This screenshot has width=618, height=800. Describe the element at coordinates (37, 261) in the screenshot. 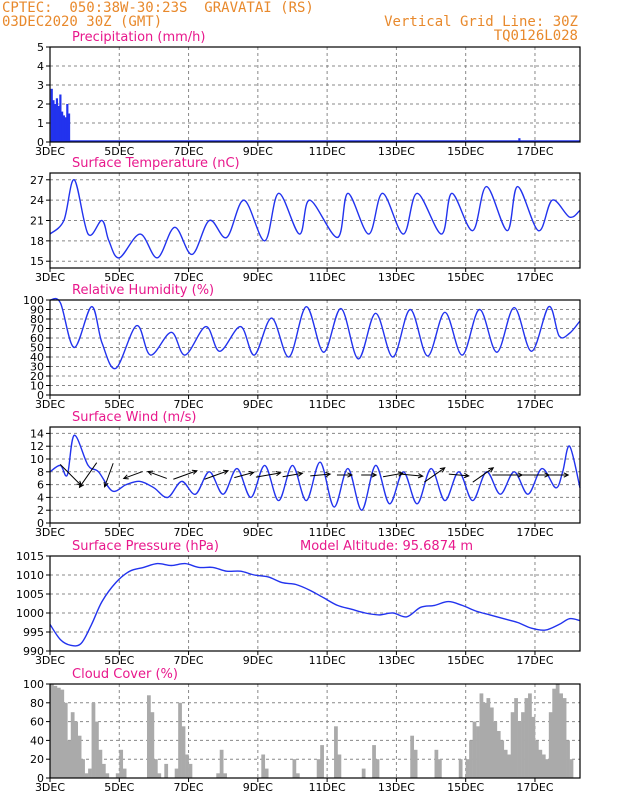

I see `y-tick-label: 15` at that location.